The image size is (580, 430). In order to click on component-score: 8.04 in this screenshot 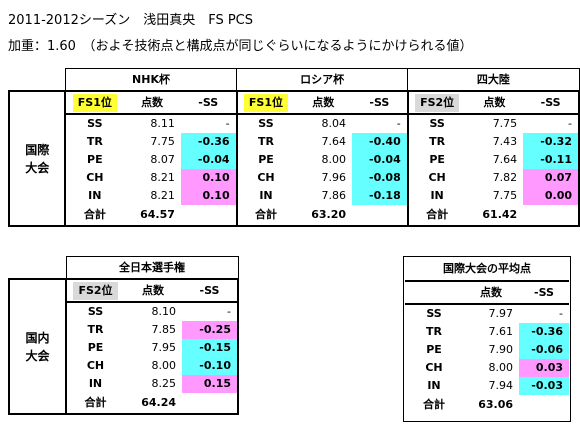, I will do `click(334, 123)`.